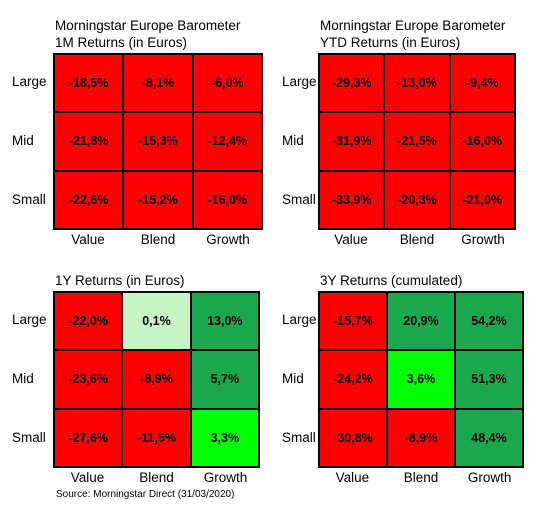 This screenshot has height=518, width=552. I want to click on heatmap-cell-small-growth: 48,4%, so click(489, 437).